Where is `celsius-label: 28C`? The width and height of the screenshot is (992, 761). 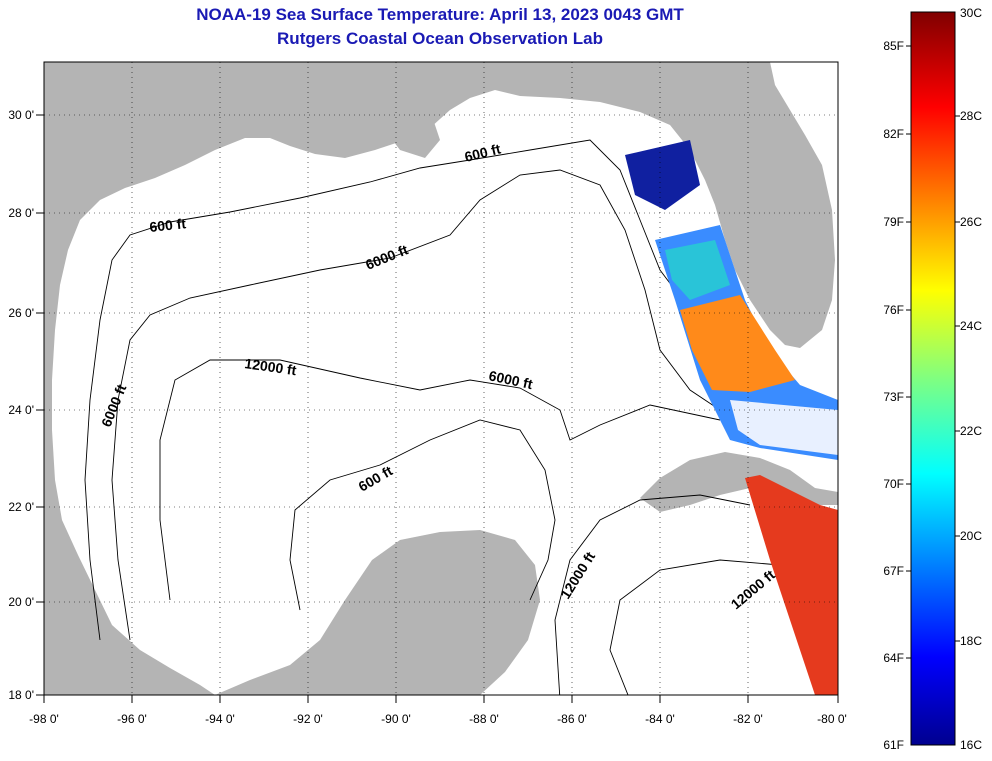 celsius-label: 28C is located at coordinates (971, 116).